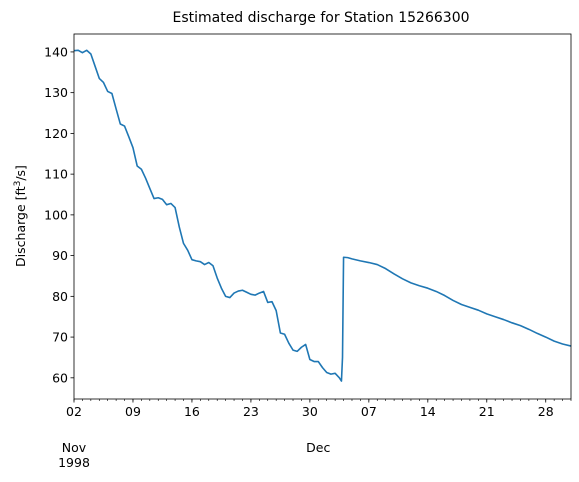 Image resolution: width=579 pixels, height=482 pixels. I want to click on x-tick-label: 30, so click(310, 411).